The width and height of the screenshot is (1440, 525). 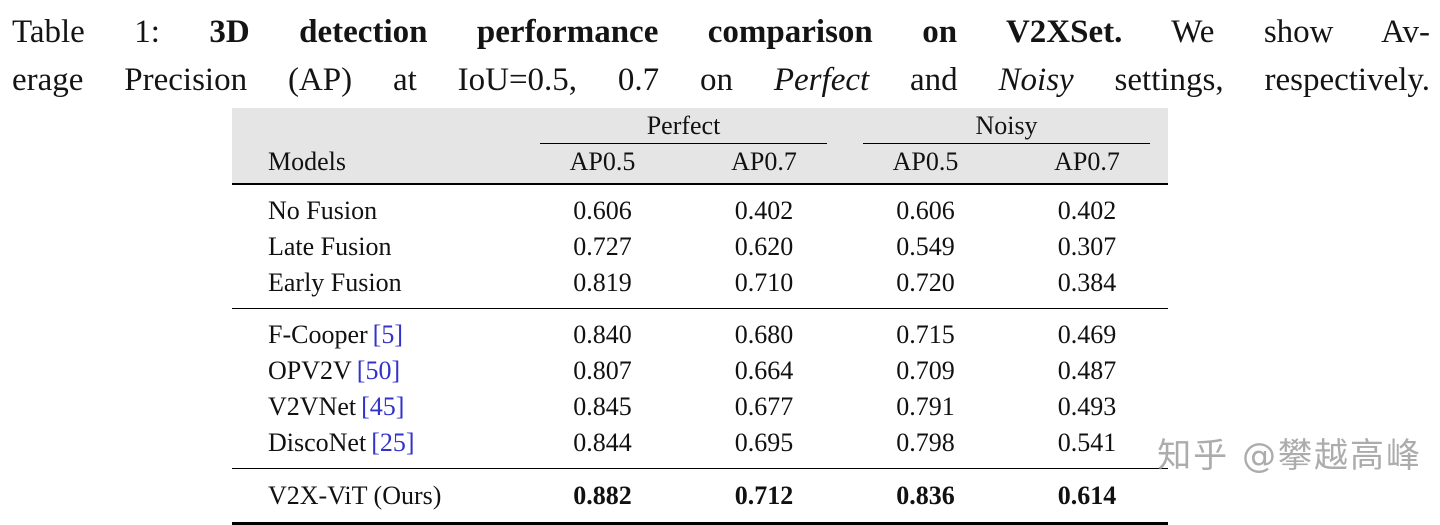 What do you see at coordinates (393, 442) in the screenshot?
I see `citation-link: [25]` at bounding box center [393, 442].